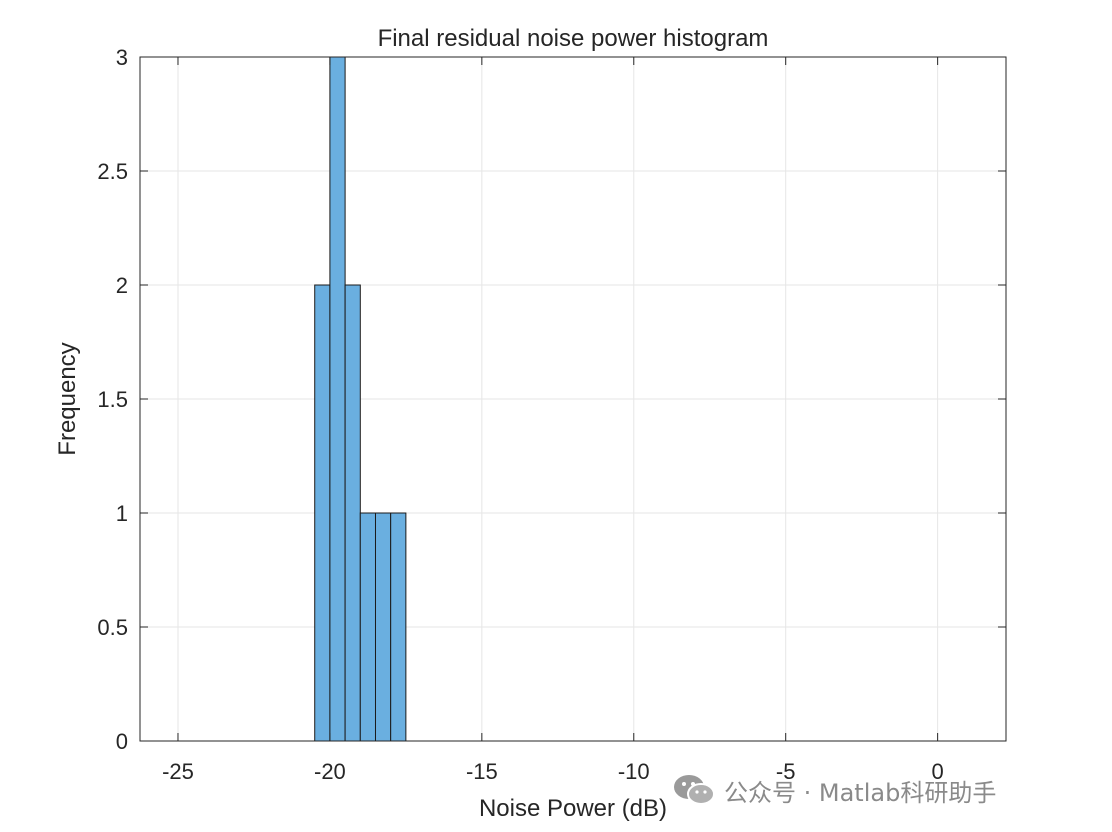 This screenshot has width=1112, height=832. Describe the element at coordinates (482, 771) in the screenshot. I see `x-tick-label: -15` at that location.